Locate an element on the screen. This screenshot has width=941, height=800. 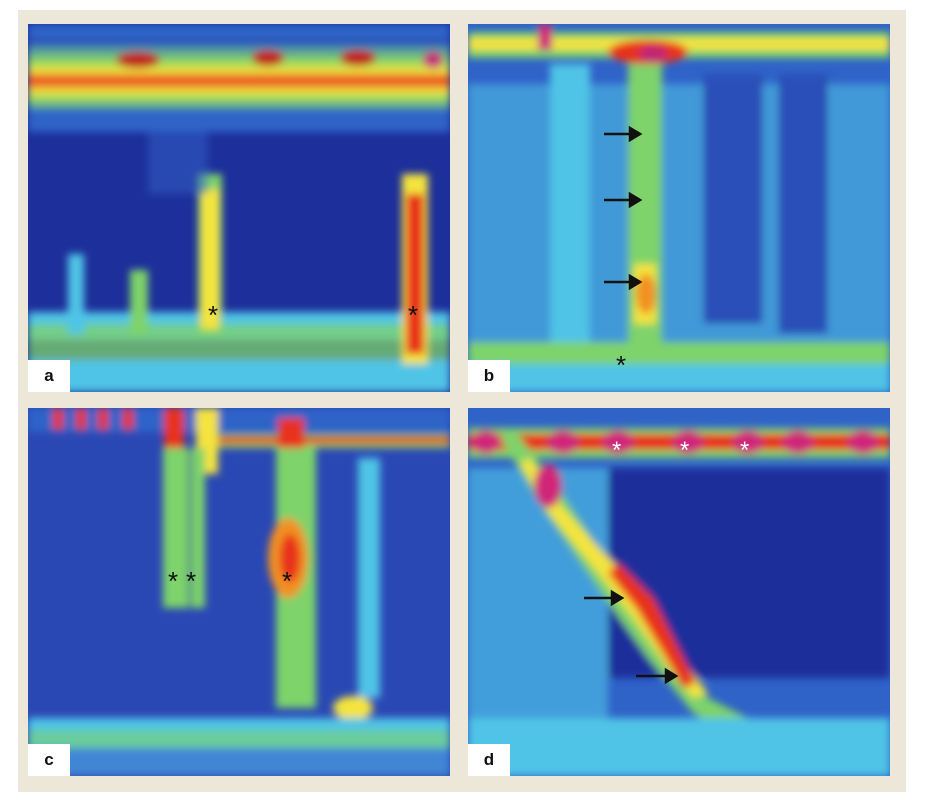
panel-label-b: b is located at coordinates (489, 376).